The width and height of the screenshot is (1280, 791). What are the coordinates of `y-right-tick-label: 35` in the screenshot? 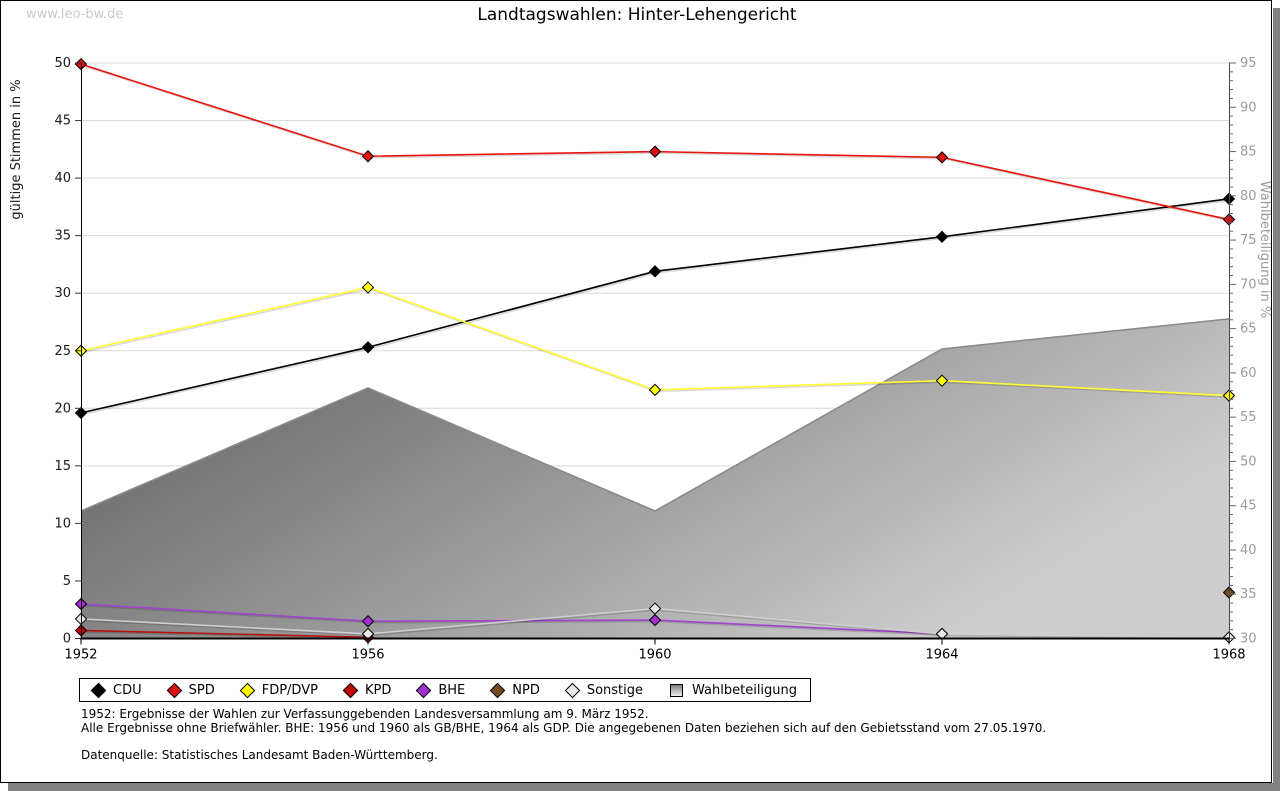 It's located at (1248, 594).